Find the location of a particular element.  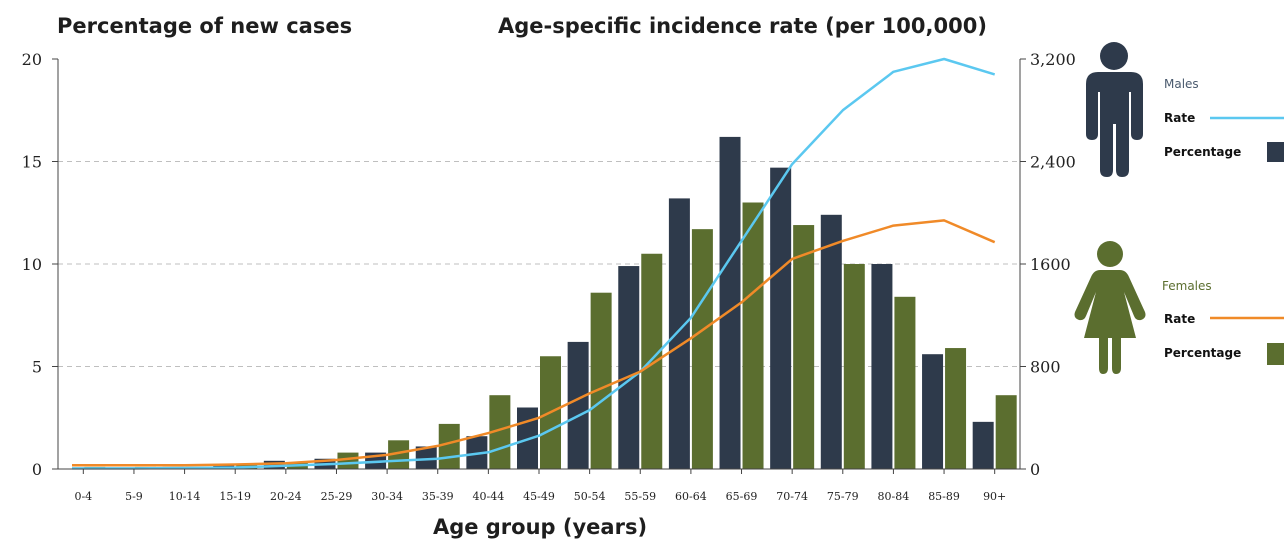

legend-females-rate-label: Rate is located at coordinates (1179, 319).